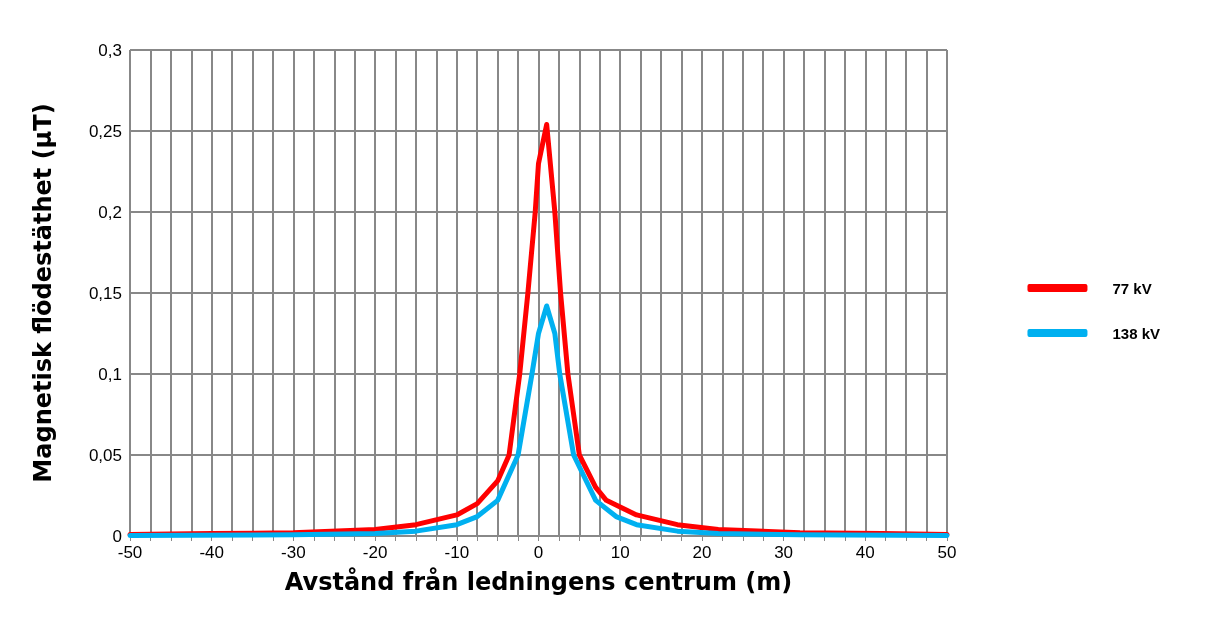 This screenshot has width=1213, height=621. I want to click on y-tick-label: 0,2, so click(110, 212).